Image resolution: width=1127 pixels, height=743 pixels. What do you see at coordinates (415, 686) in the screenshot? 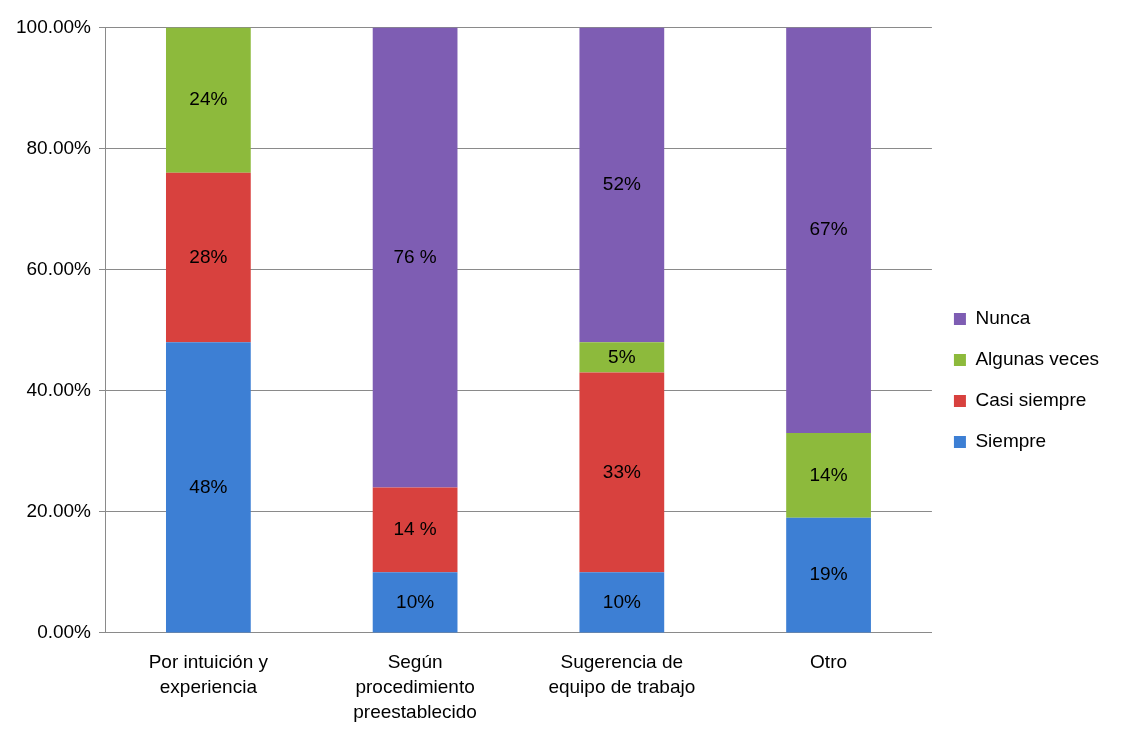
I see `x-tick-label: Según procedimiento preestablecido` at bounding box center [415, 686].